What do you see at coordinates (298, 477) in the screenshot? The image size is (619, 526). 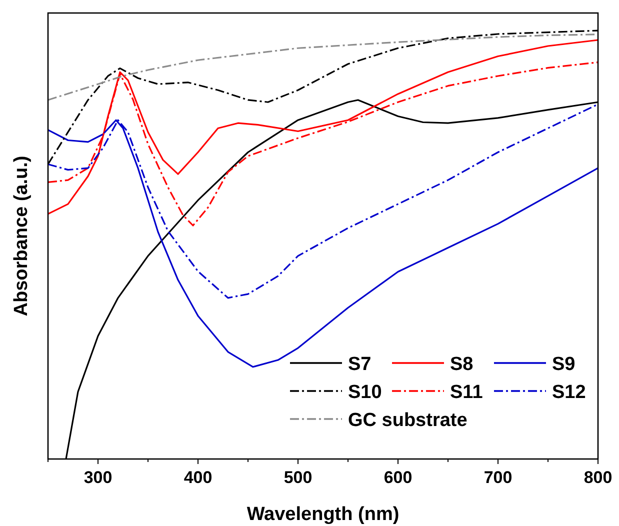 I see `x-tick-label: 500` at bounding box center [298, 477].